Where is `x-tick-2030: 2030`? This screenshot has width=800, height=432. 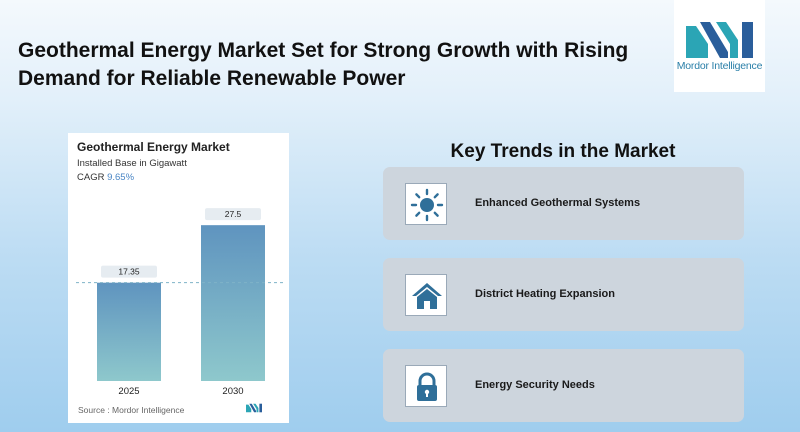 x-tick-2030: 2030 is located at coordinates (232, 391).